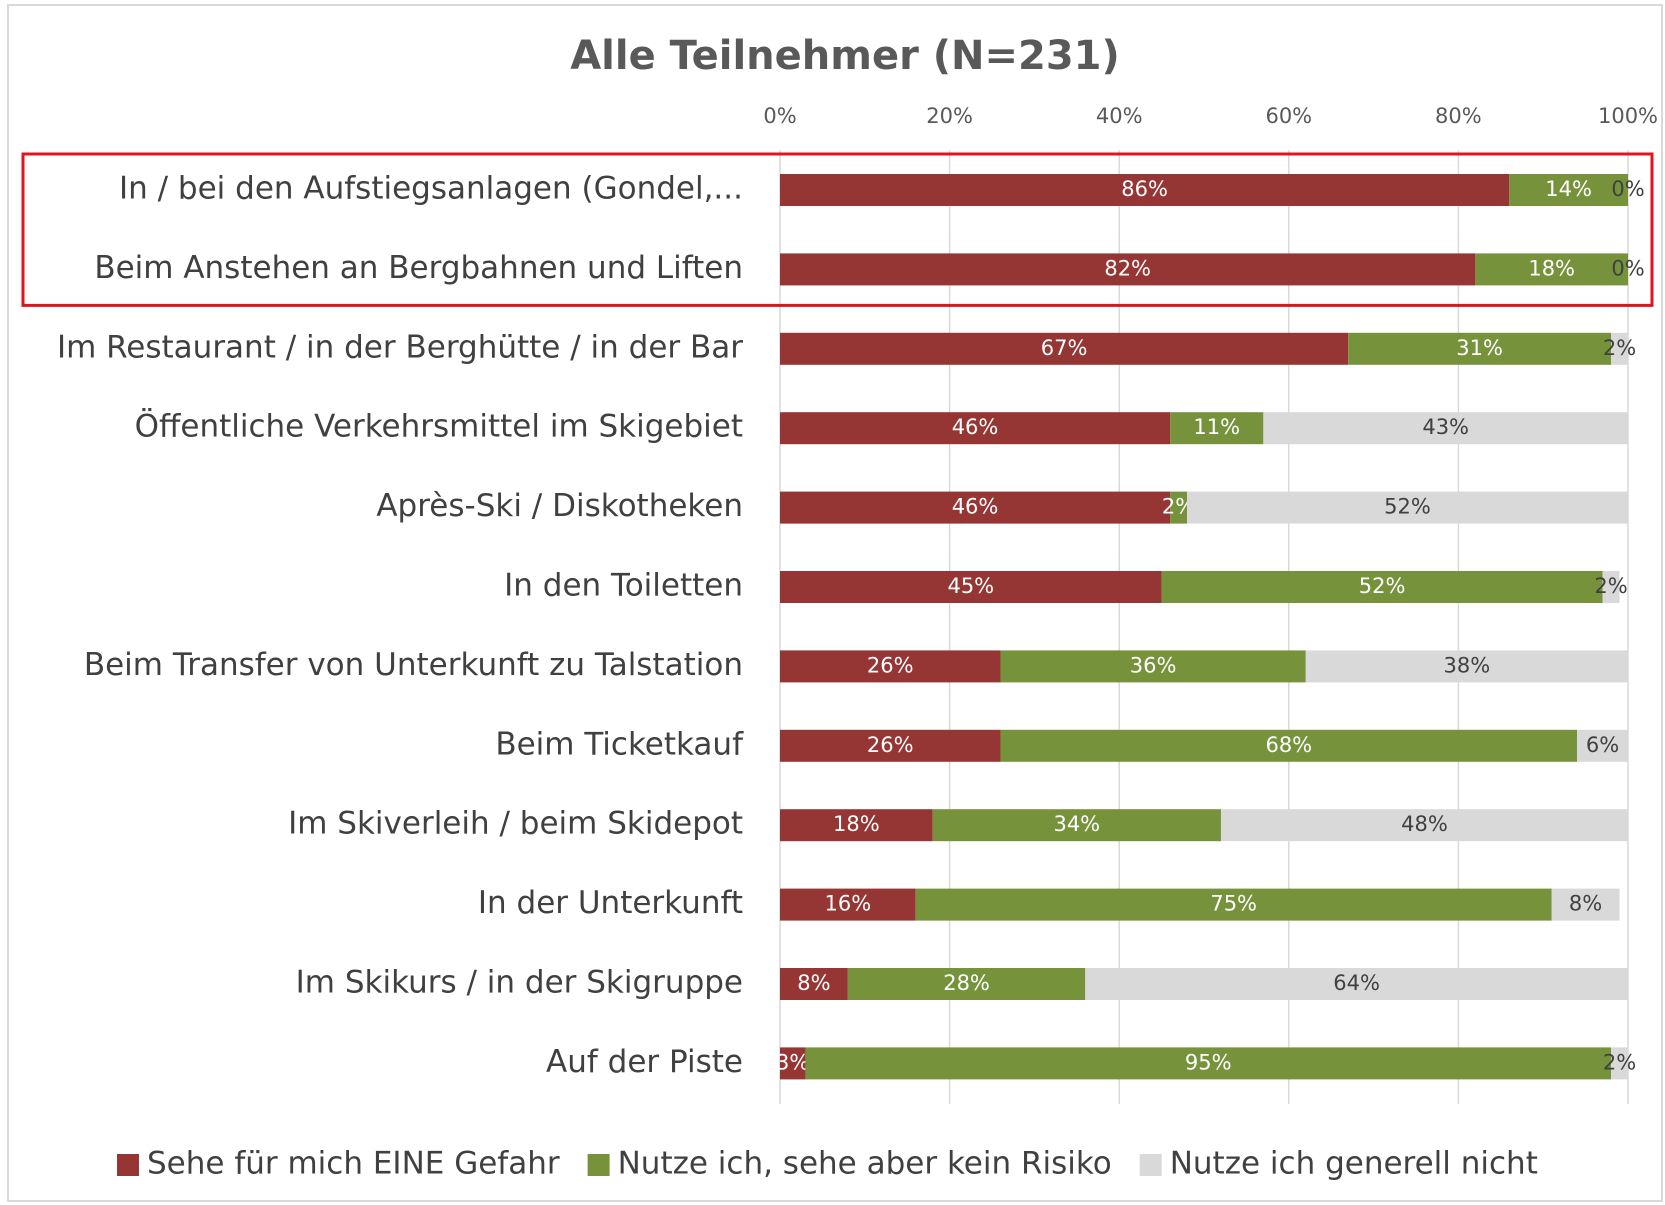  I want to click on data-label: 48%, so click(1424, 824).